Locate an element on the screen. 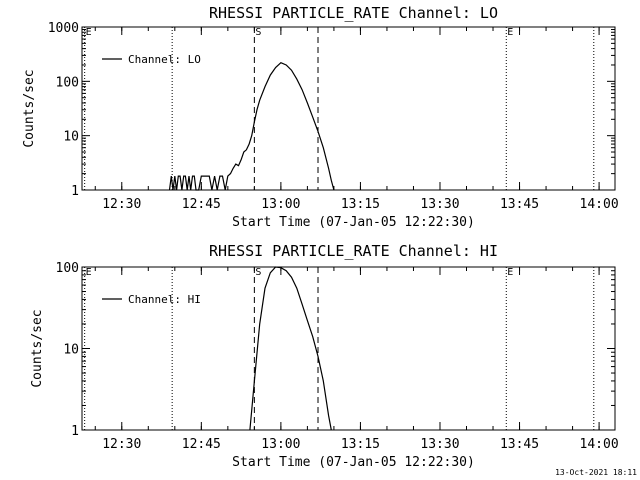  y-tick-label: 1000 is located at coordinates (63, 28).